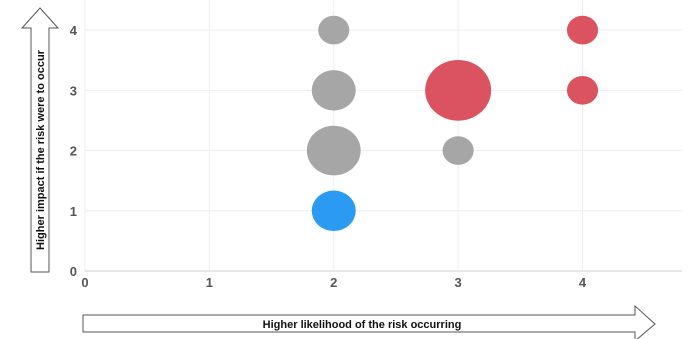  Describe the element at coordinates (362, 325) in the screenshot. I see `x-axis-title: Higher likelihood of the risk occurring` at that location.